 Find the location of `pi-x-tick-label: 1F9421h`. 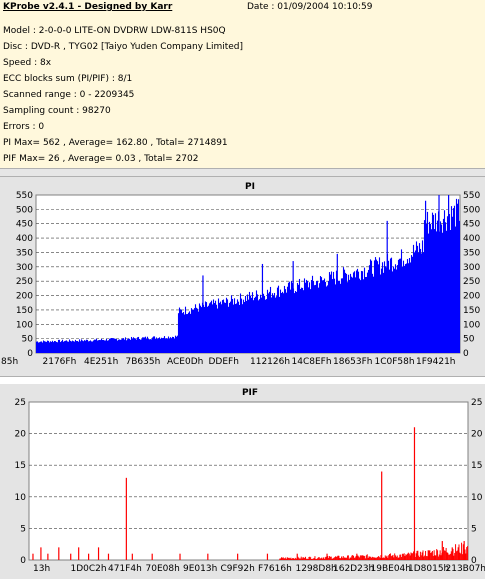

pi-x-tick-label: 1F9421h is located at coordinates (436, 362).